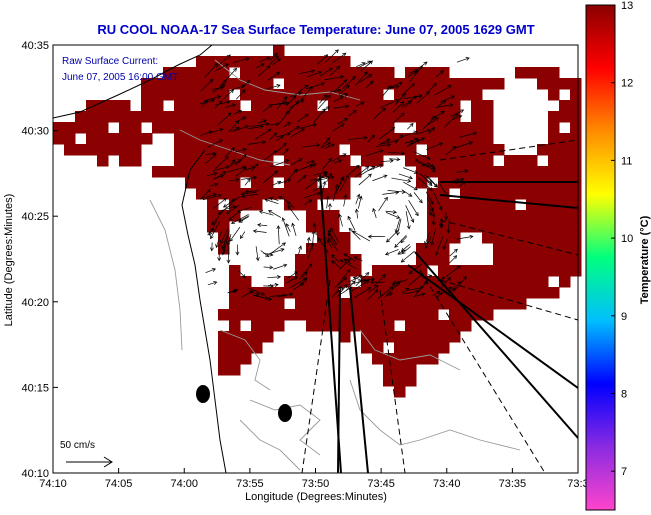 The image size is (651, 515). Describe the element at coordinates (645, 259) in the screenshot. I see `colorbar-label: Temperature (°C)` at that location.